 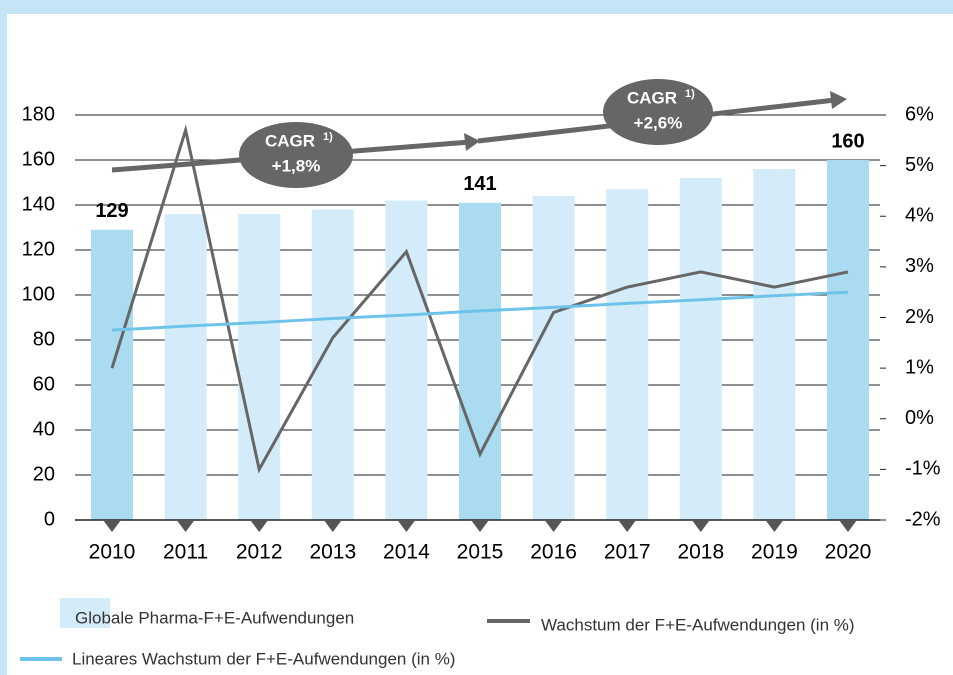 I want to click on y2-tick-label: 3%, so click(x=919, y=266).